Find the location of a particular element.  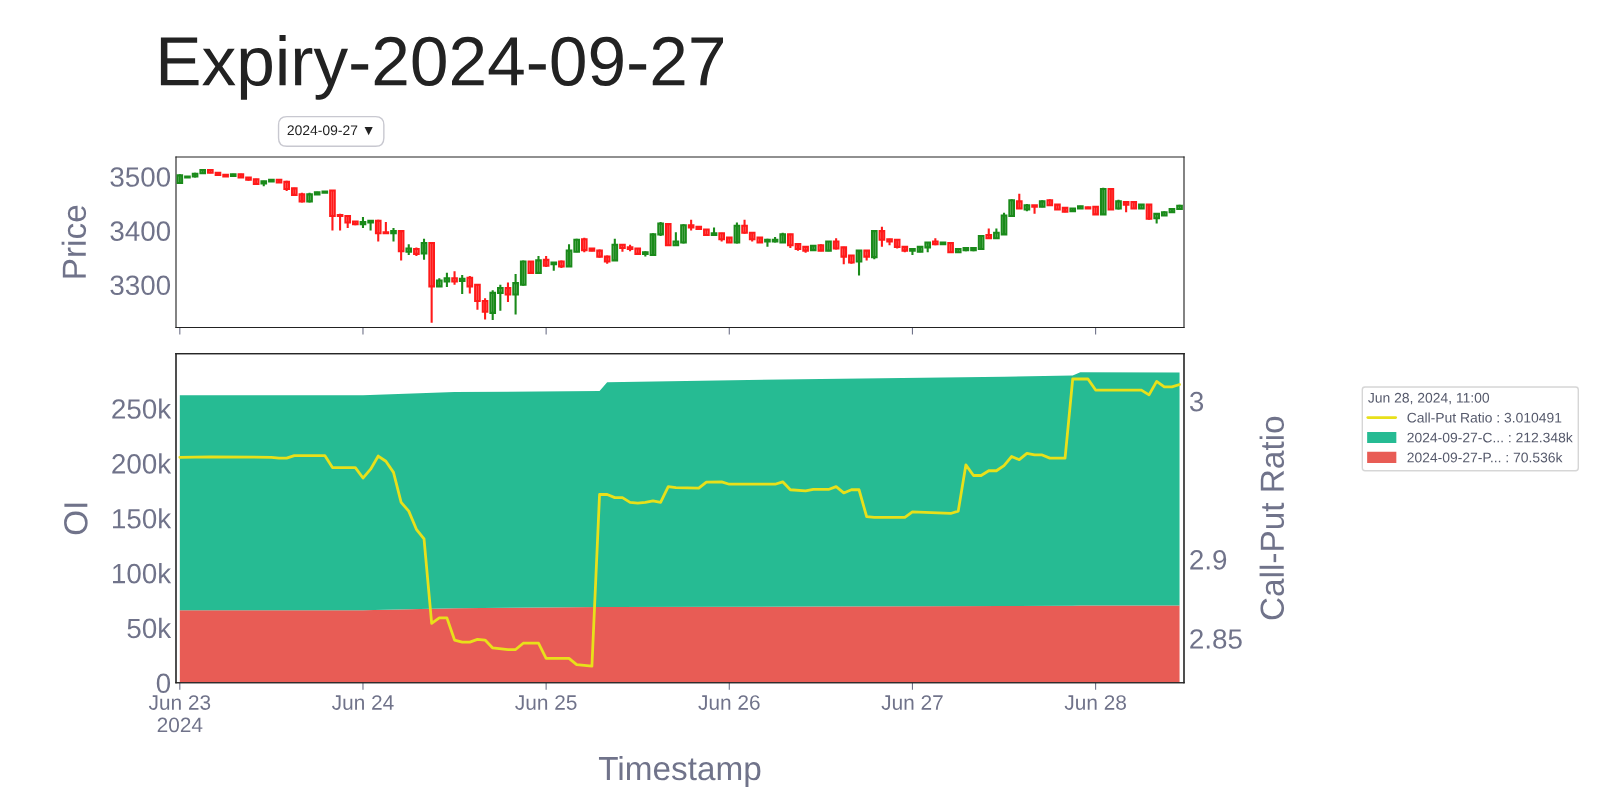

y2-axis-title: Call-Put Ratio is located at coordinates (1272, 518).